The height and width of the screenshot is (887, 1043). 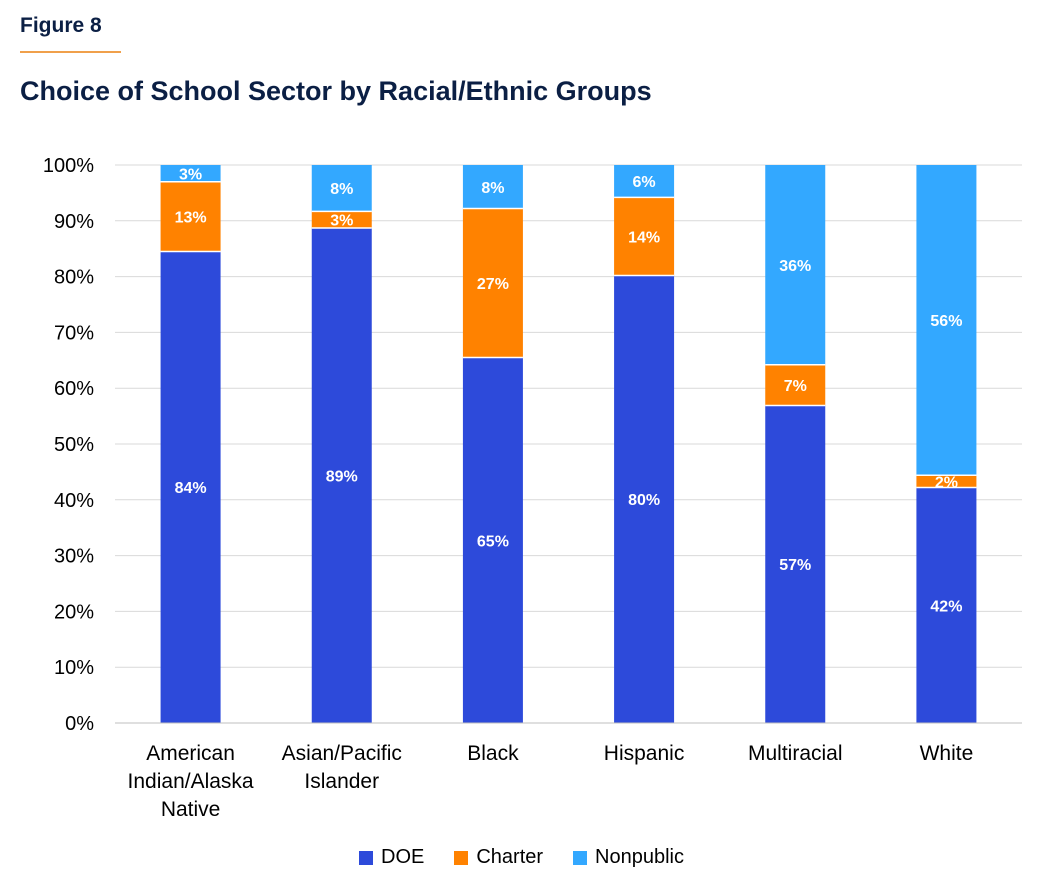 I want to click on legend-item-charter: Charter, so click(x=498, y=857).